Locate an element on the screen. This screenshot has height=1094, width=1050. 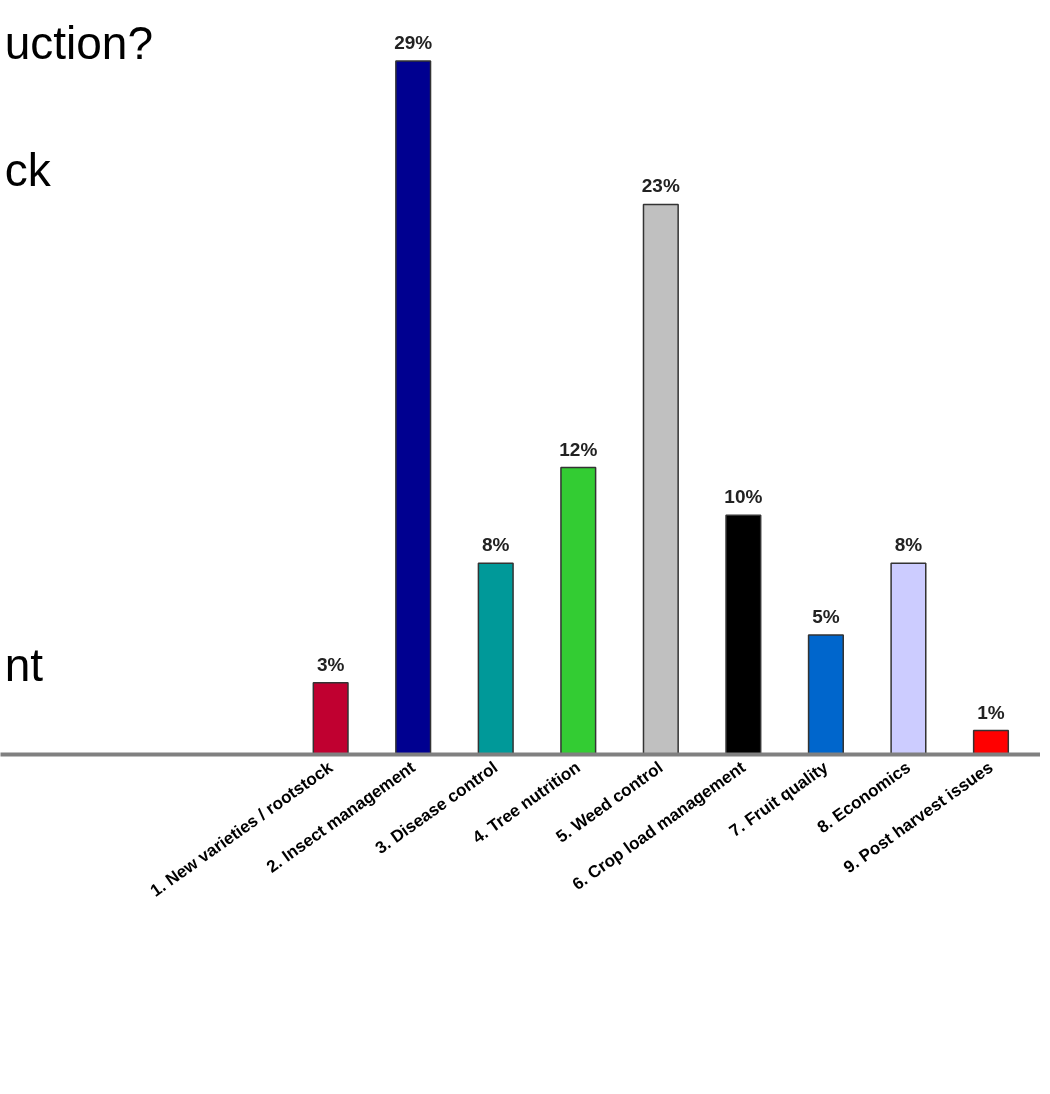
data-label: 12% is located at coordinates (578, 449).